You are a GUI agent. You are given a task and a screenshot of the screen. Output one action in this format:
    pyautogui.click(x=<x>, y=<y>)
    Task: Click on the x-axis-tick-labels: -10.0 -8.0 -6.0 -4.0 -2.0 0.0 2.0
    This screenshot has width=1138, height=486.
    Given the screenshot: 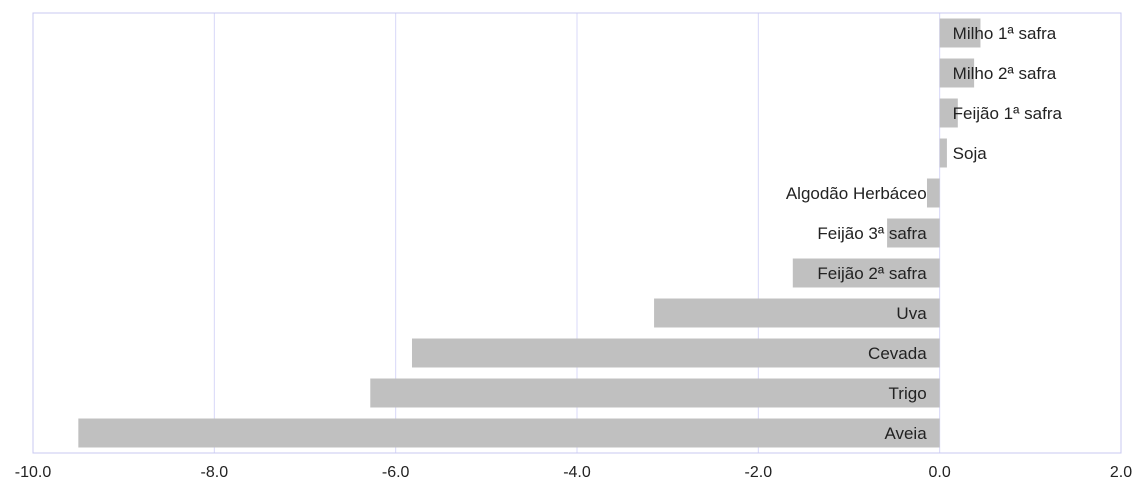 What is the action you would take?
    pyautogui.click(x=573, y=472)
    